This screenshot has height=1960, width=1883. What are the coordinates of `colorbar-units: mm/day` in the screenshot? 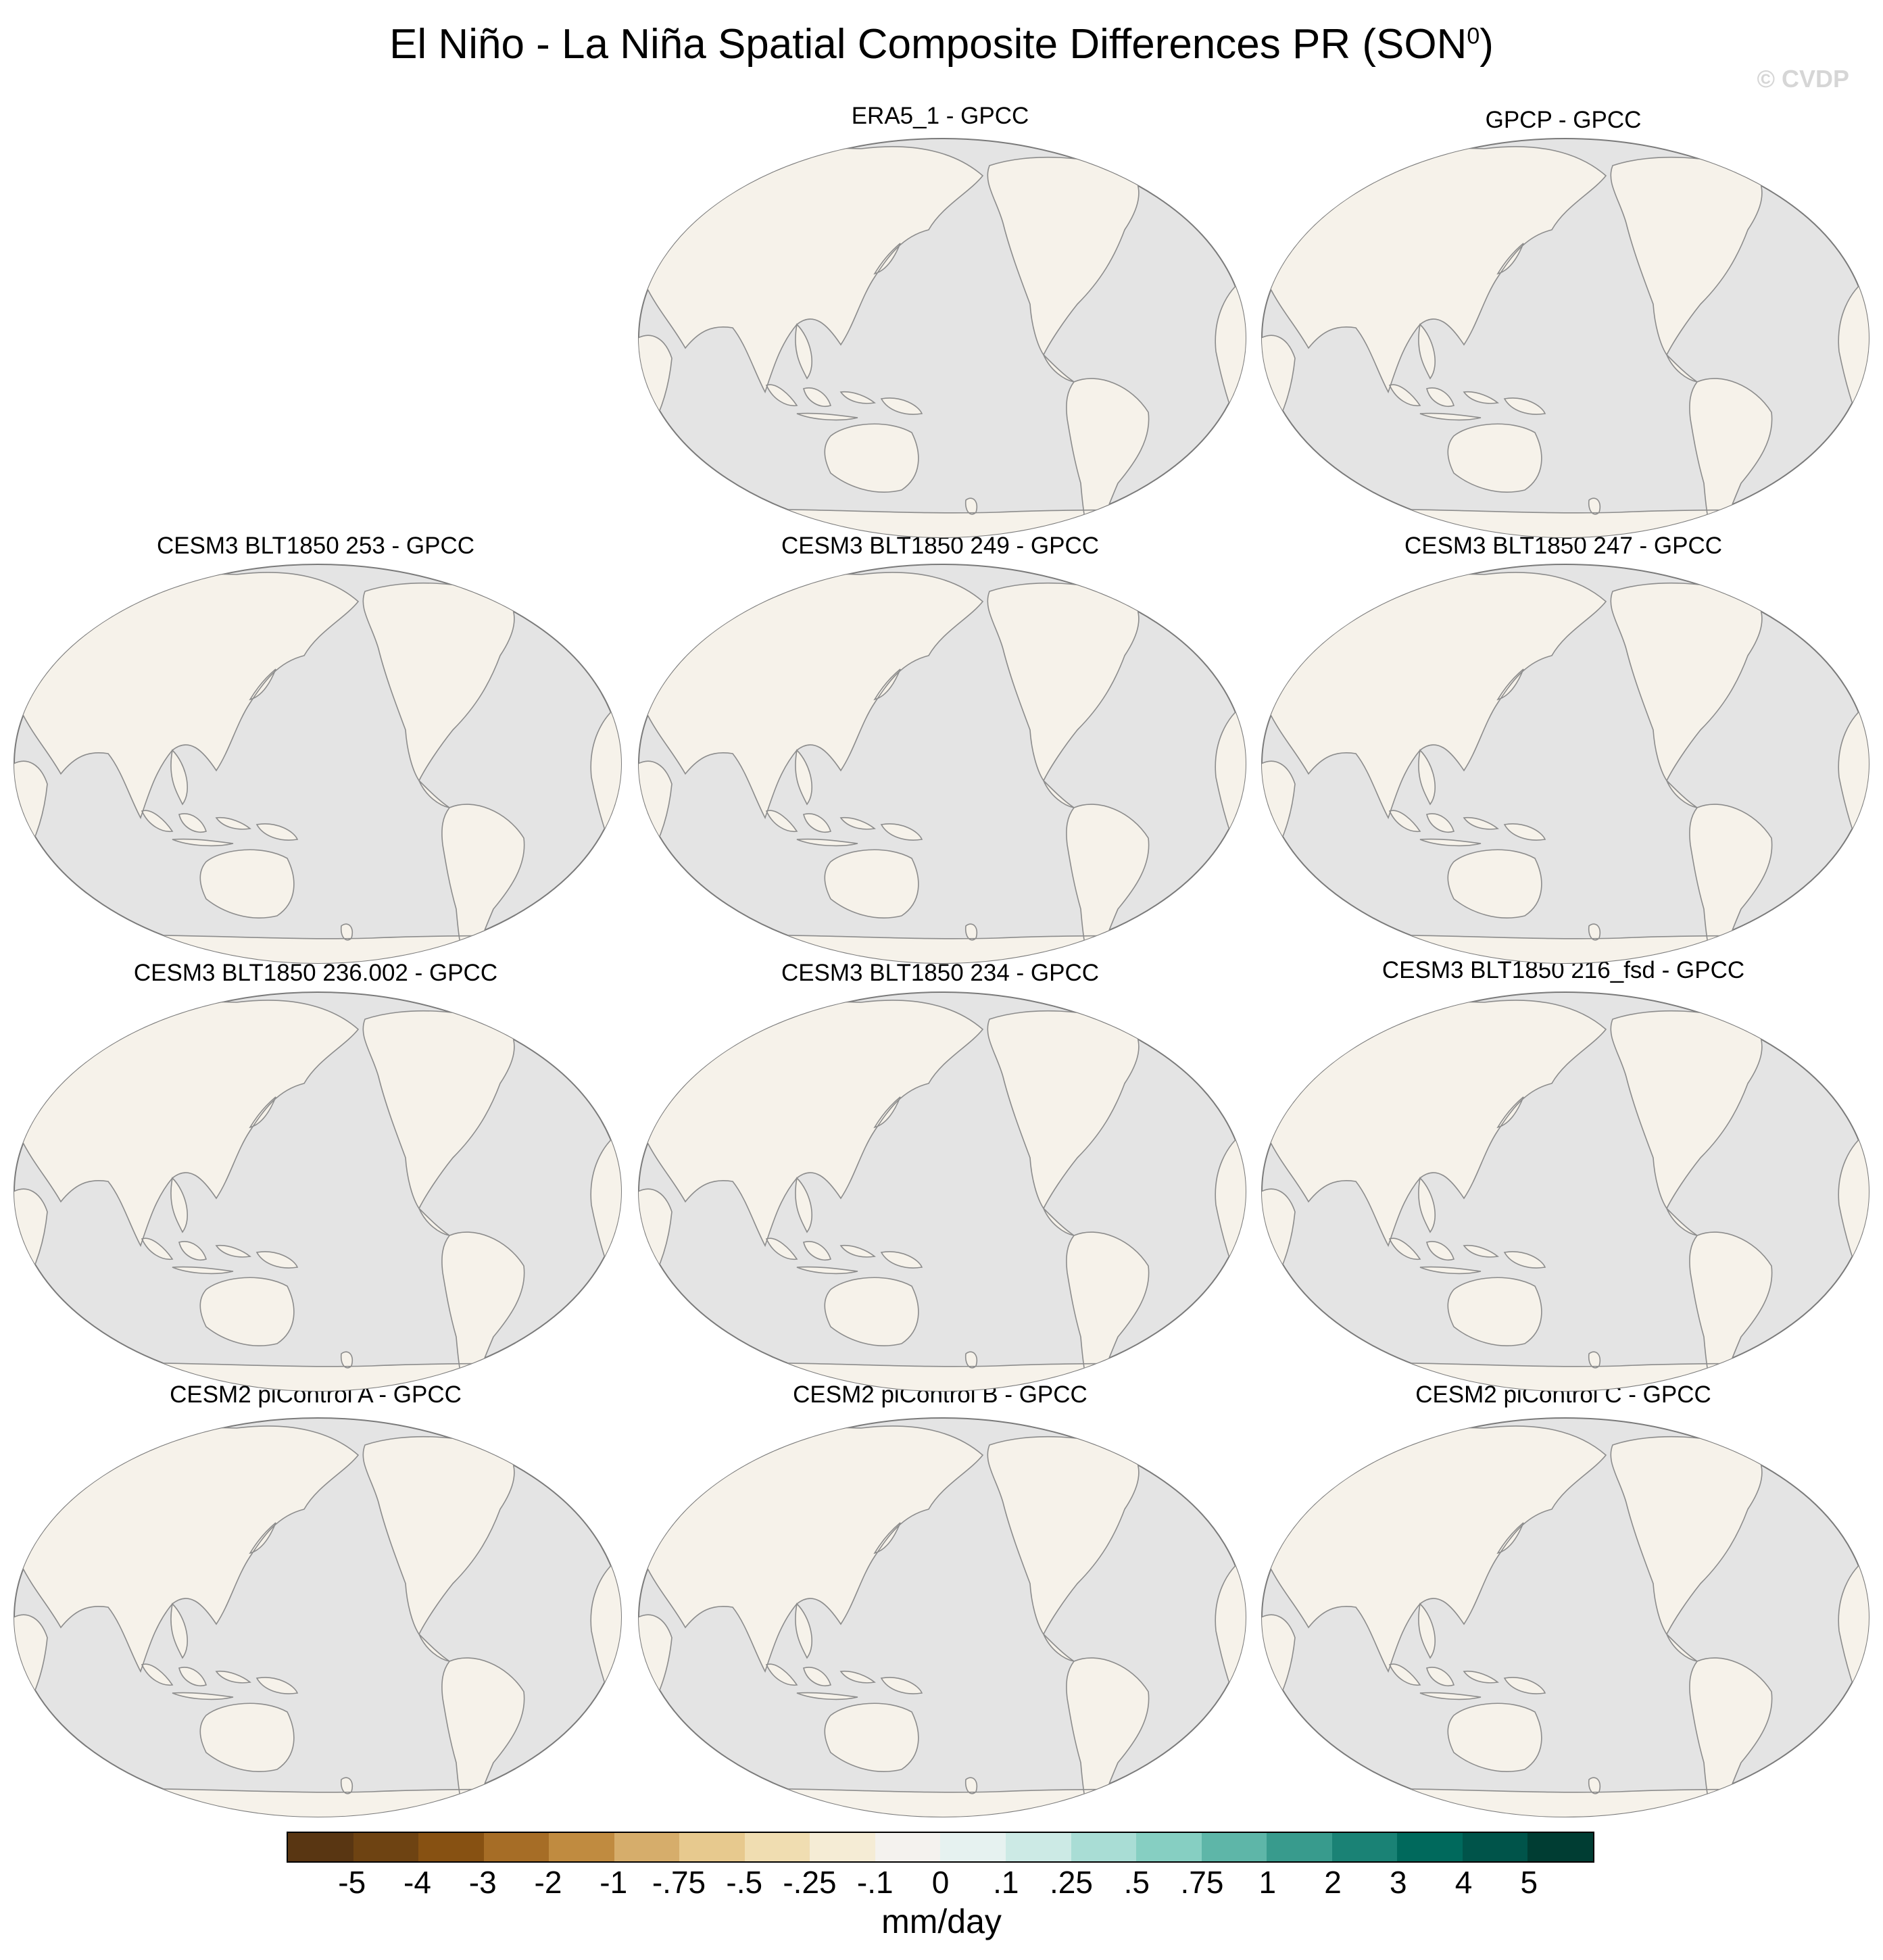 It's located at (941, 1921).